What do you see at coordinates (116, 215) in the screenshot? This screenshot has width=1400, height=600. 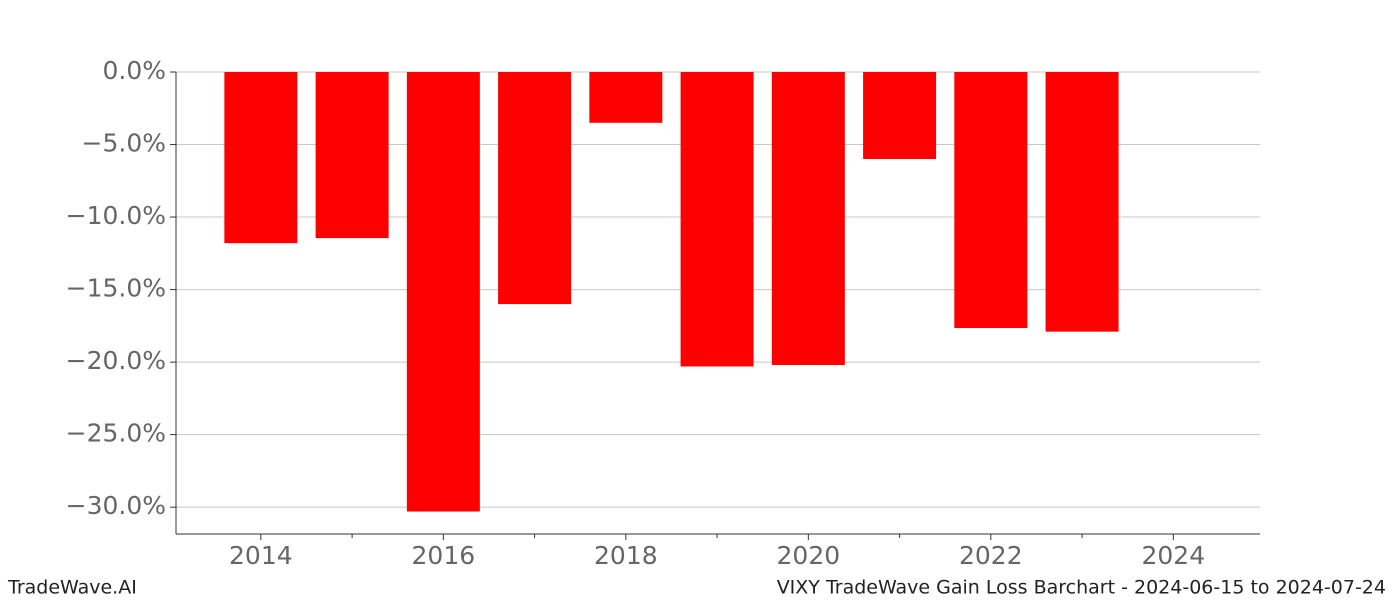 I see `y-tick-label: −10.0%` at bounding box center [116, 215].